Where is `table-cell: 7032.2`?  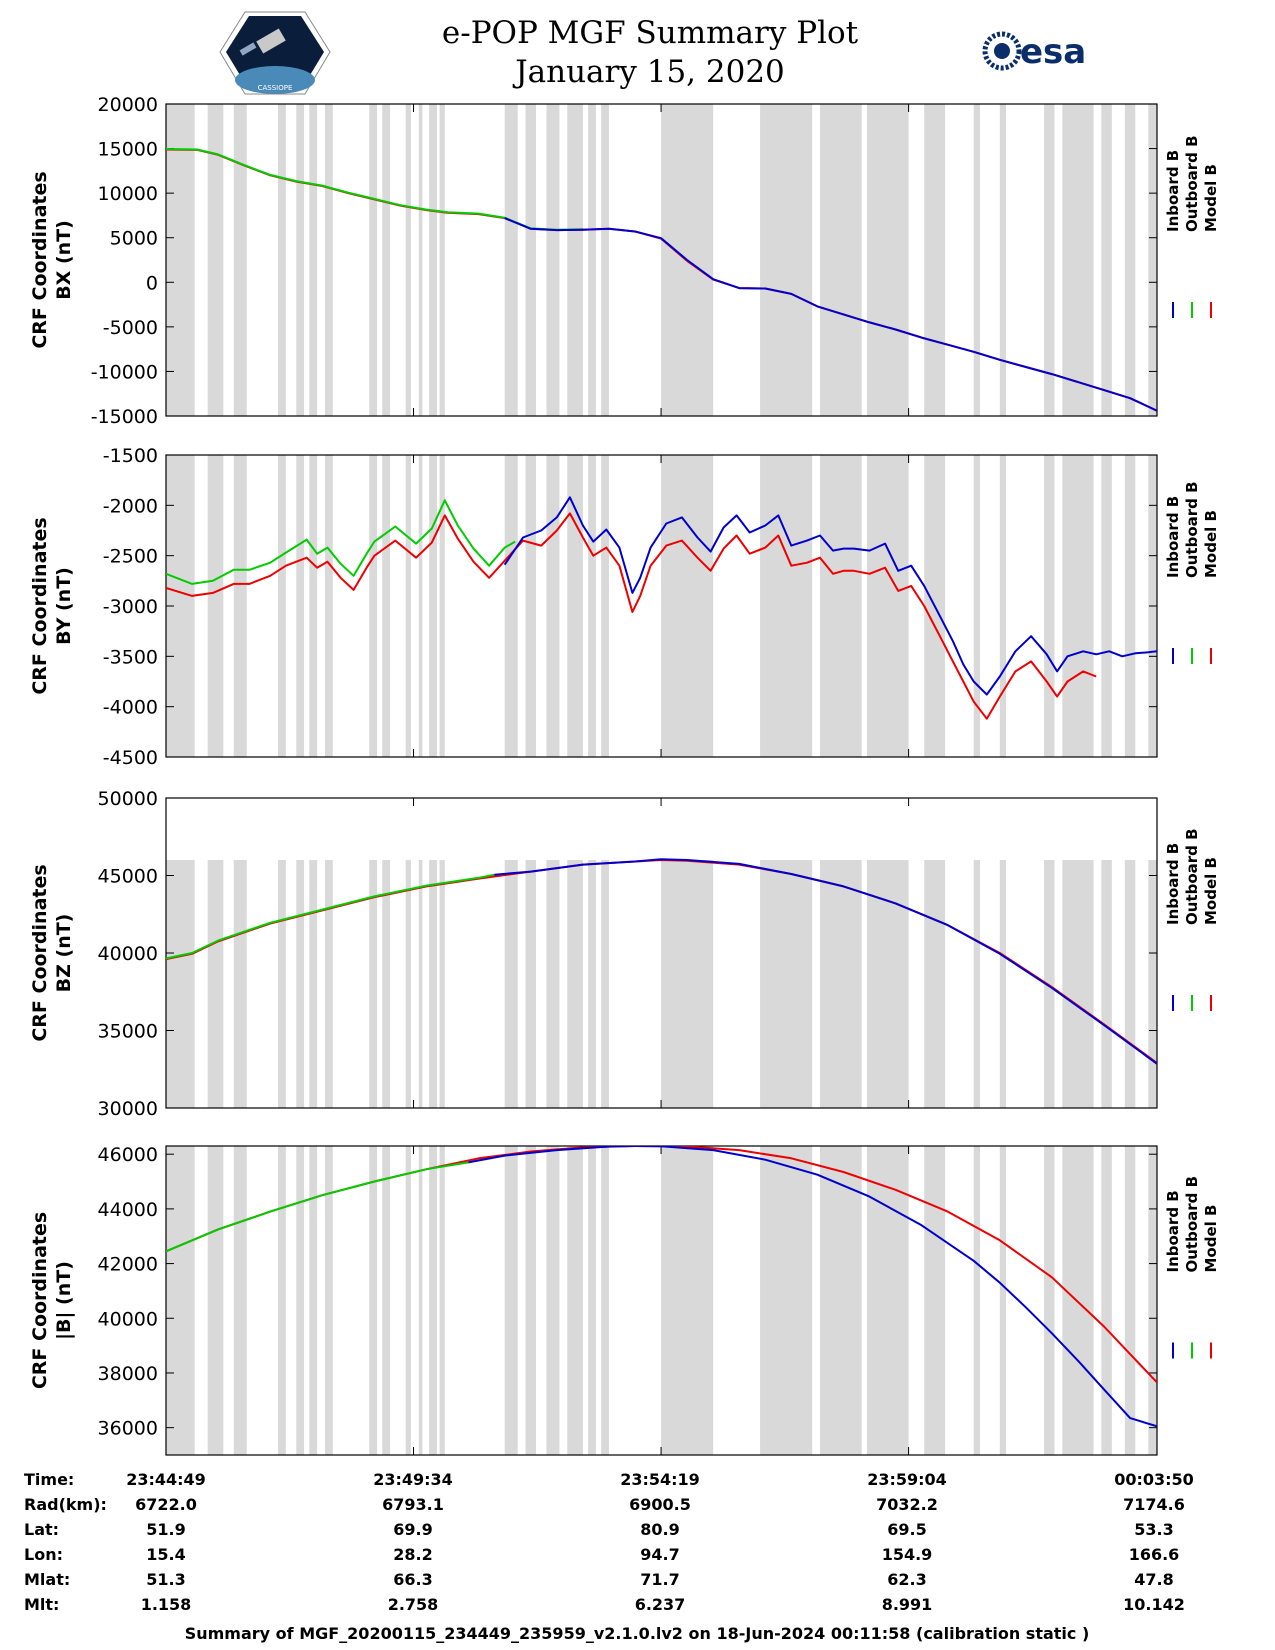 table-cell: 7032.2 is located at coordinates (907, 1504).